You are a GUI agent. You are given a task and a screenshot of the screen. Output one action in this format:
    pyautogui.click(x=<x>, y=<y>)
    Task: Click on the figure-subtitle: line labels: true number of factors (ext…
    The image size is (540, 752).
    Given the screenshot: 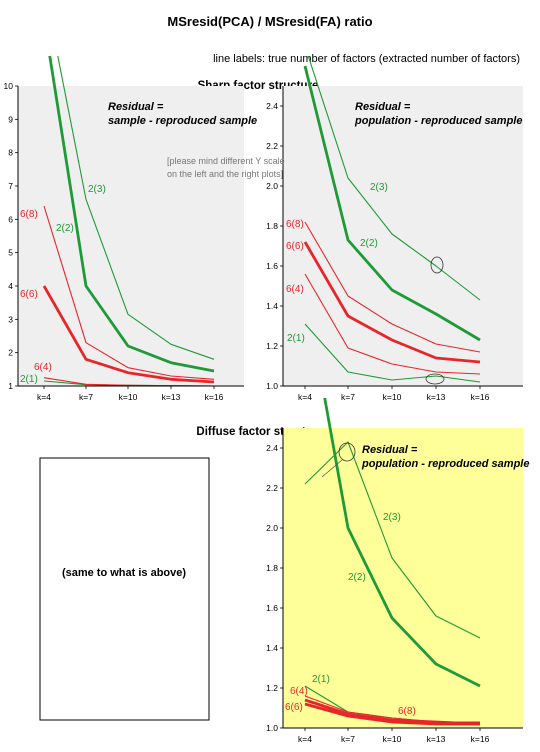 What is the action you would take?
    pyautogui.click(x=366, y=59)
    